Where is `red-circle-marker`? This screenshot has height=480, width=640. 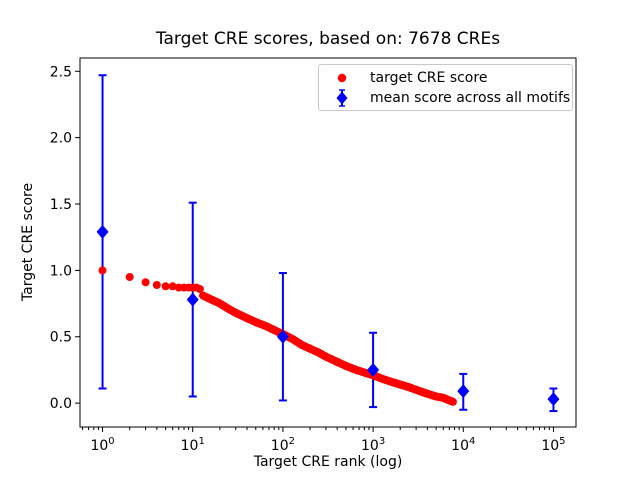
red-circle-marker is located at coordinates (342, 77).